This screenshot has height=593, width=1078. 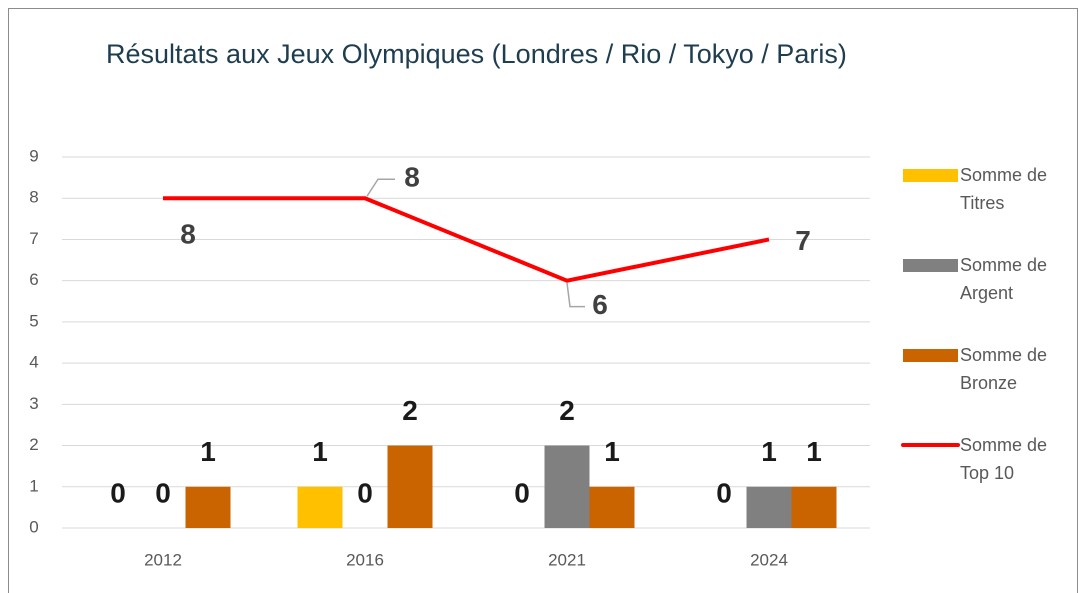 I want to click on y-tick-label: 8, so click(x=33, y=197).